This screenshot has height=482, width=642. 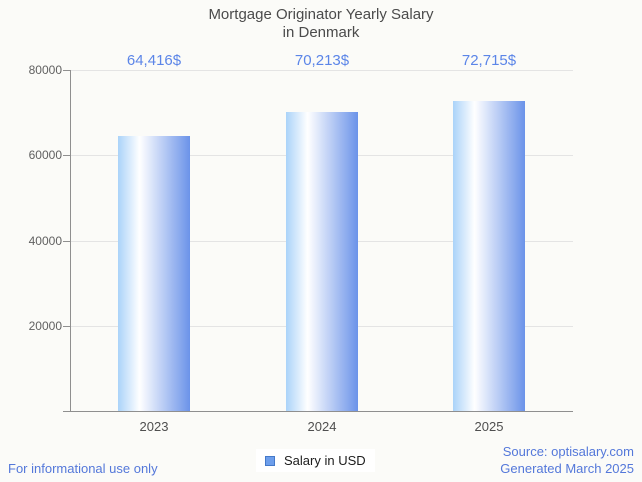 I want to click on y-axis-label: 60000, so click(x=45, y=155).